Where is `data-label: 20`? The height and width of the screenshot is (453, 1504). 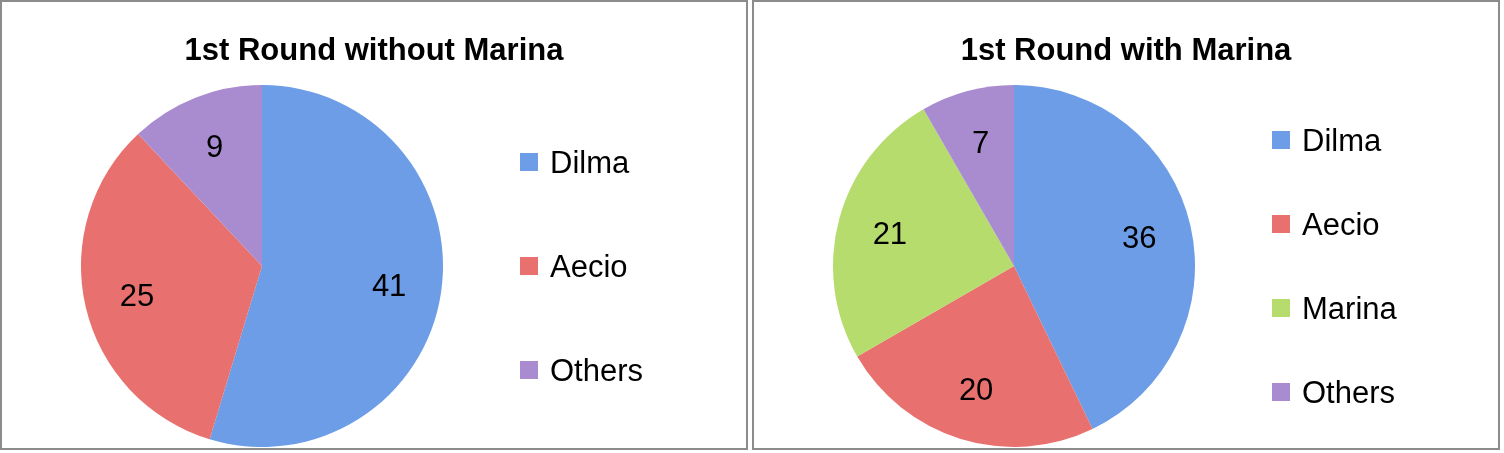 data-label: 20 is located at coordinates (976, 389).